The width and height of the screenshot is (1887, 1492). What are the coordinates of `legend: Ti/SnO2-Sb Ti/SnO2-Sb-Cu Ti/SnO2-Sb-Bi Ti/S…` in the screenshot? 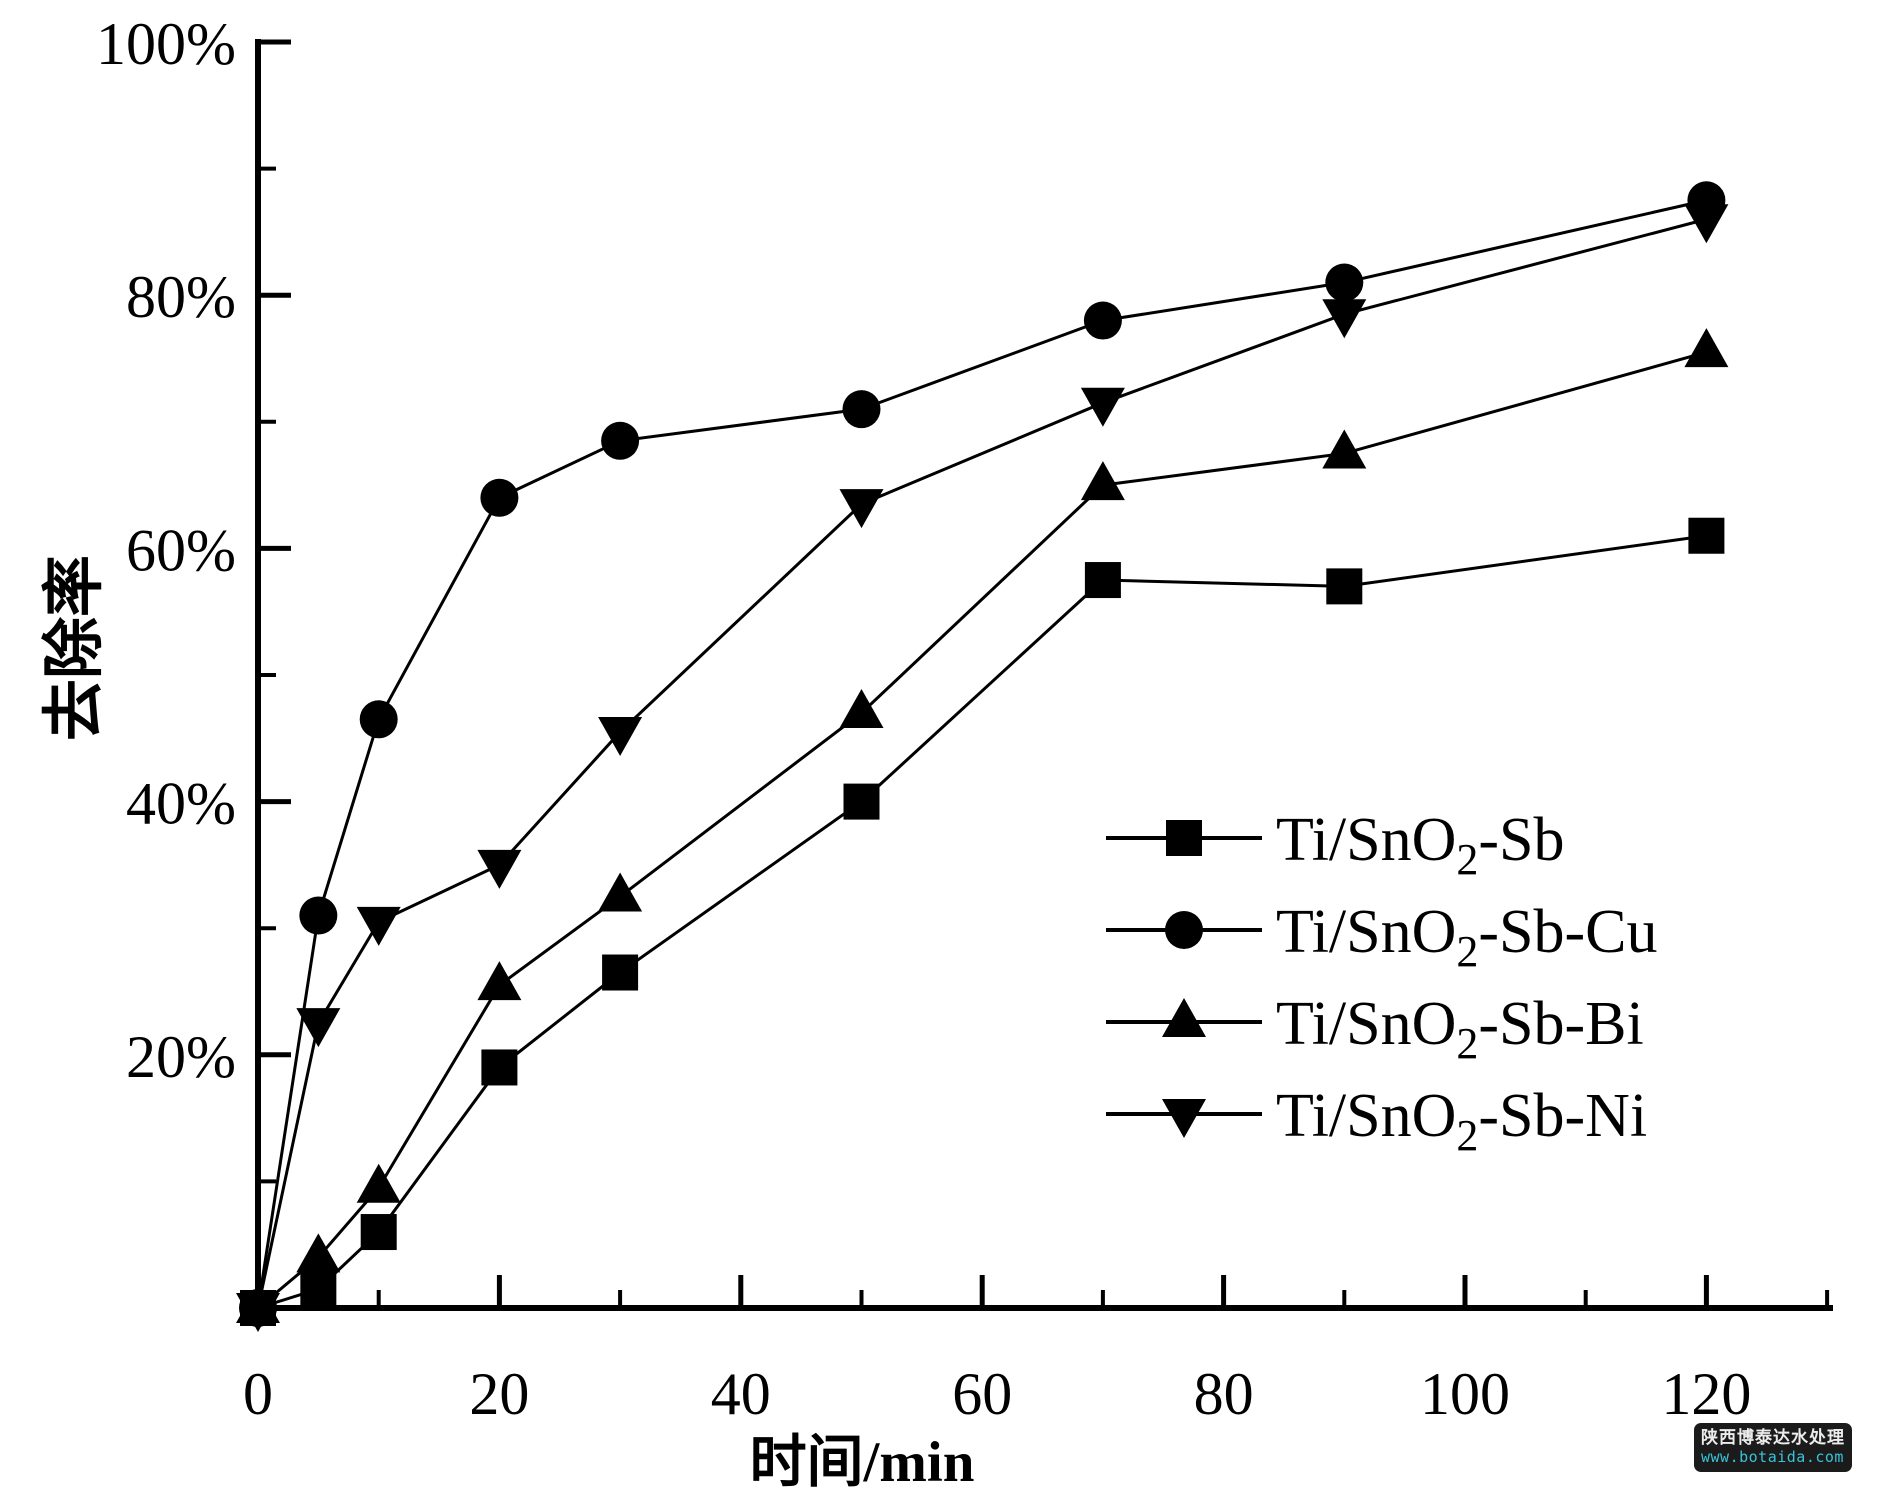 It's located at (1382, 983).